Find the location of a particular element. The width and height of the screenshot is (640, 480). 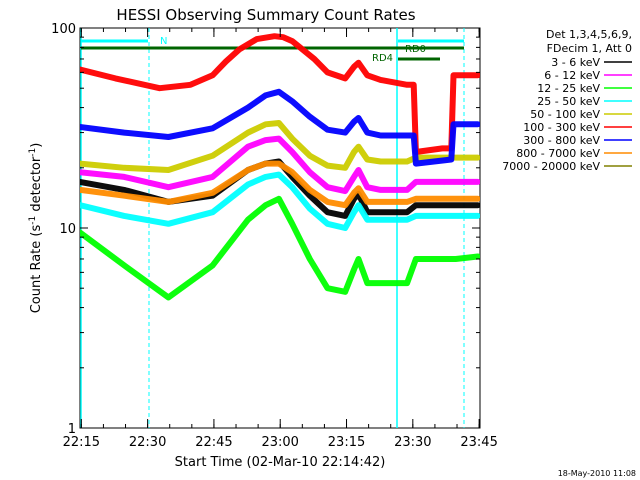

y-axis-label-mid: detector is located at coordinates (36, 186).